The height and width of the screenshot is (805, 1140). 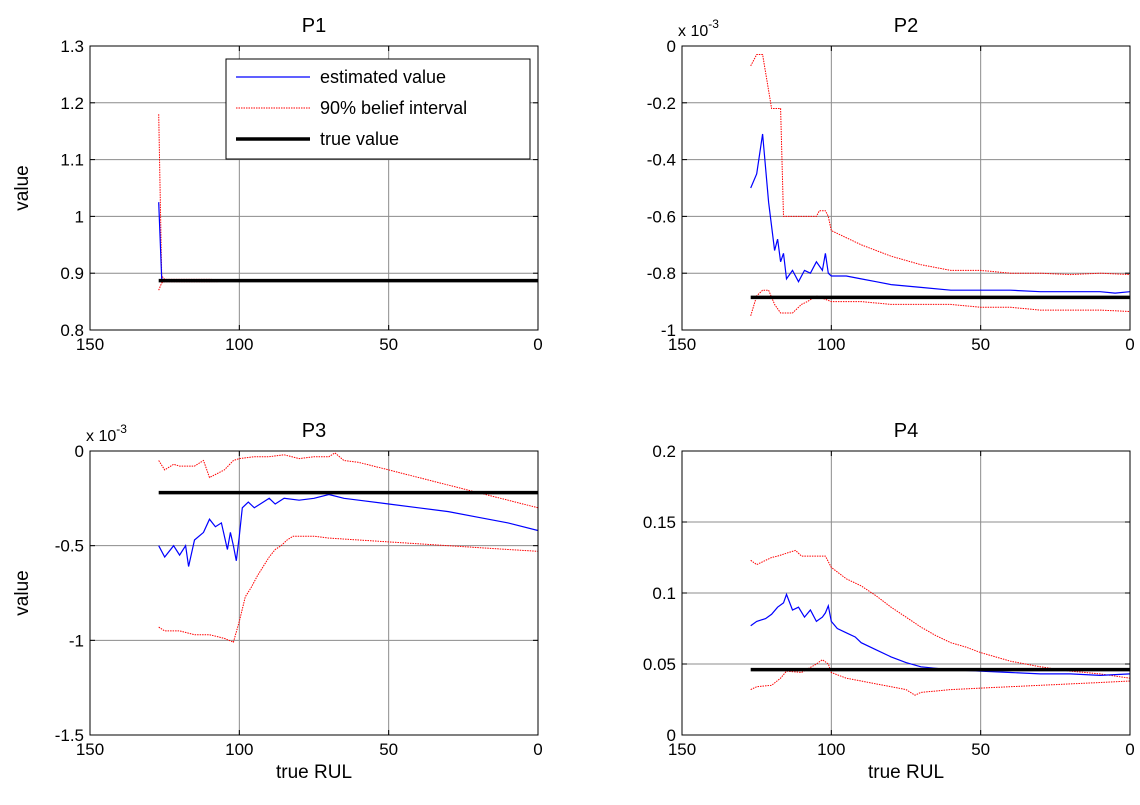 What do you see at coordinates (314, 431) in the screenshot?
I see `subplot-title: P3` at bounding box center [314, 431].